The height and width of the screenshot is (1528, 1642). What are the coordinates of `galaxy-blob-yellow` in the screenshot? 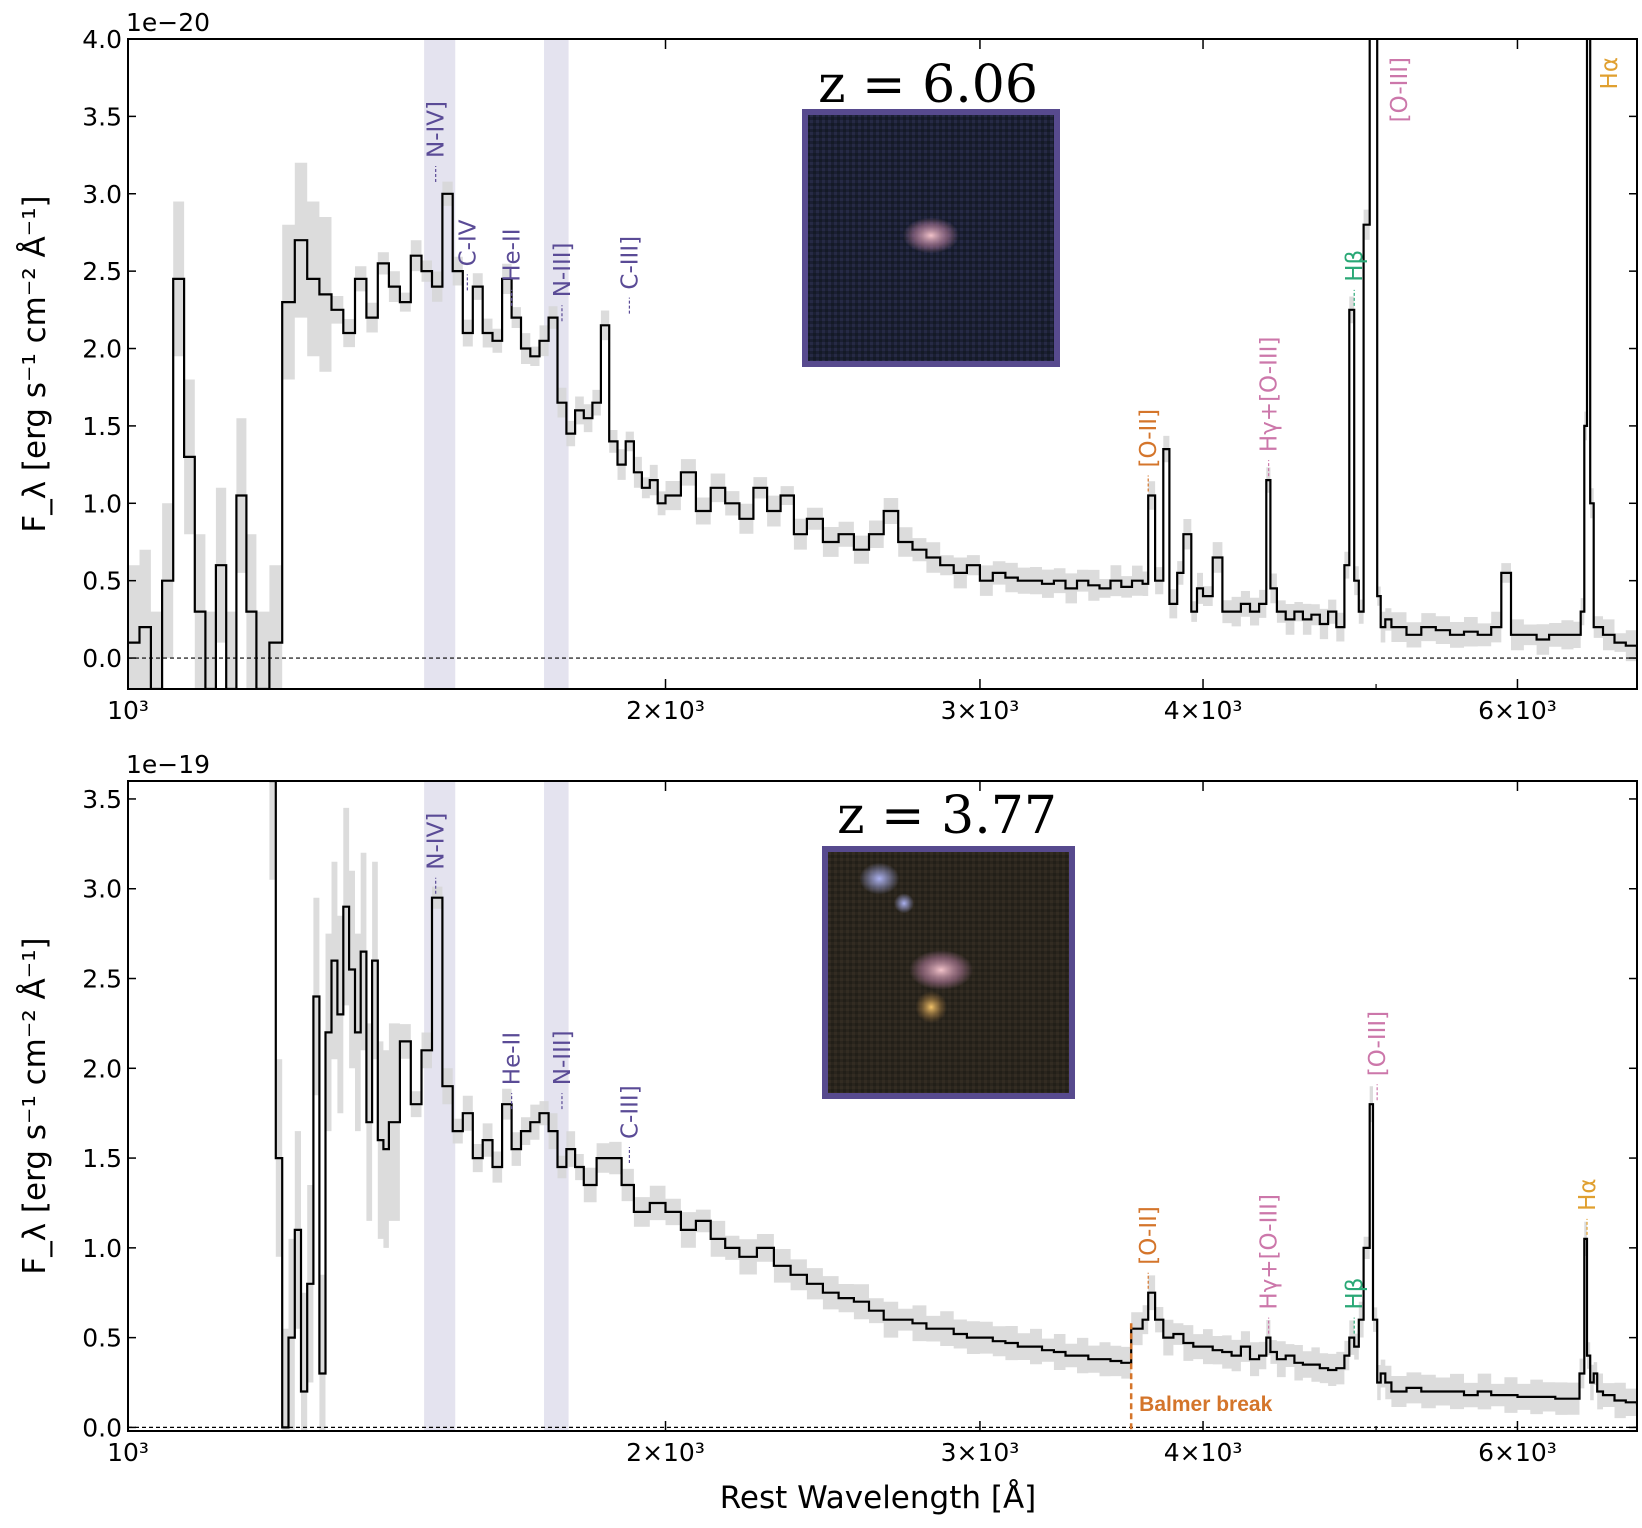 It's located at (931, 1007).